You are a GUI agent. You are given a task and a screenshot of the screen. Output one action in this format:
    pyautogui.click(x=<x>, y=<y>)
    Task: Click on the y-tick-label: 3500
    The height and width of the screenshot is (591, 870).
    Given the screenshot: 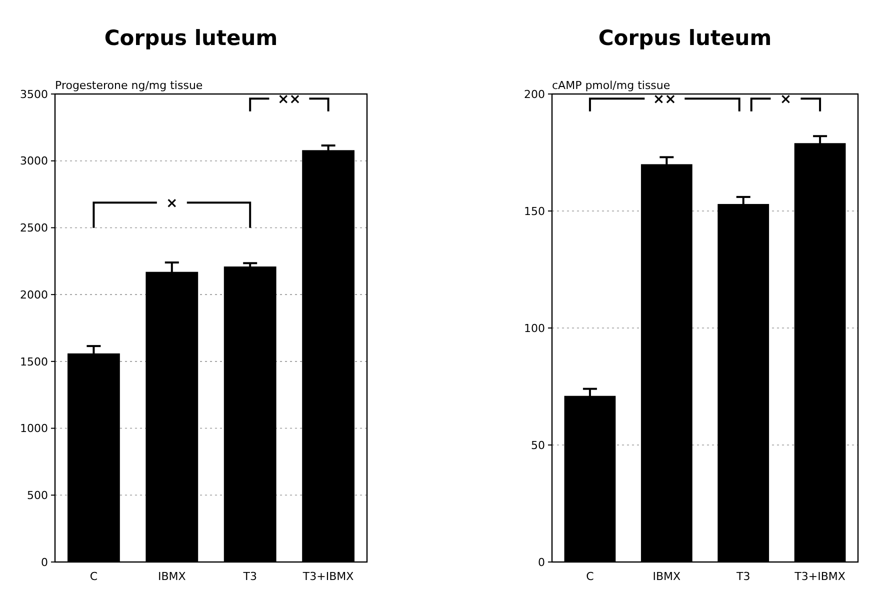 What is the action you would take?
    pyautogui.click(x=34, y=94)
    